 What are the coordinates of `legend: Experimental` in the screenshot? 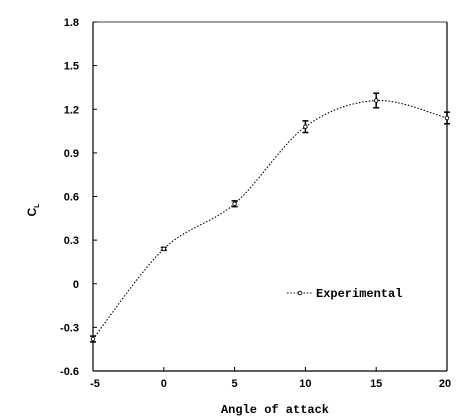 It's located at (344, 294).